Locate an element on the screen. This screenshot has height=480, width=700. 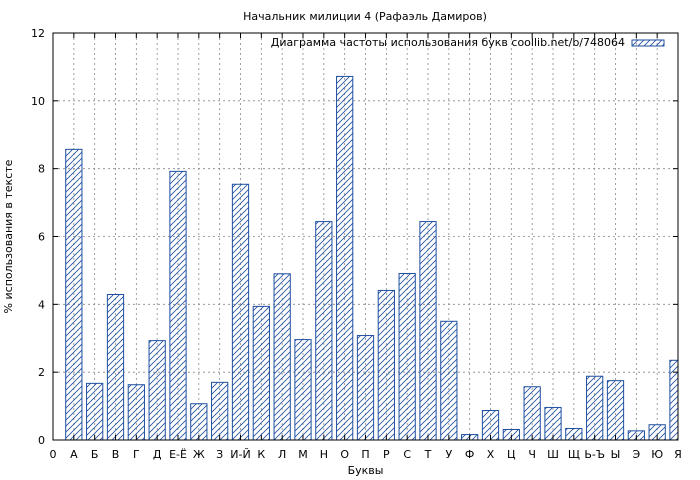
y-tick-label: 0 is located at coordinates (41, 440).